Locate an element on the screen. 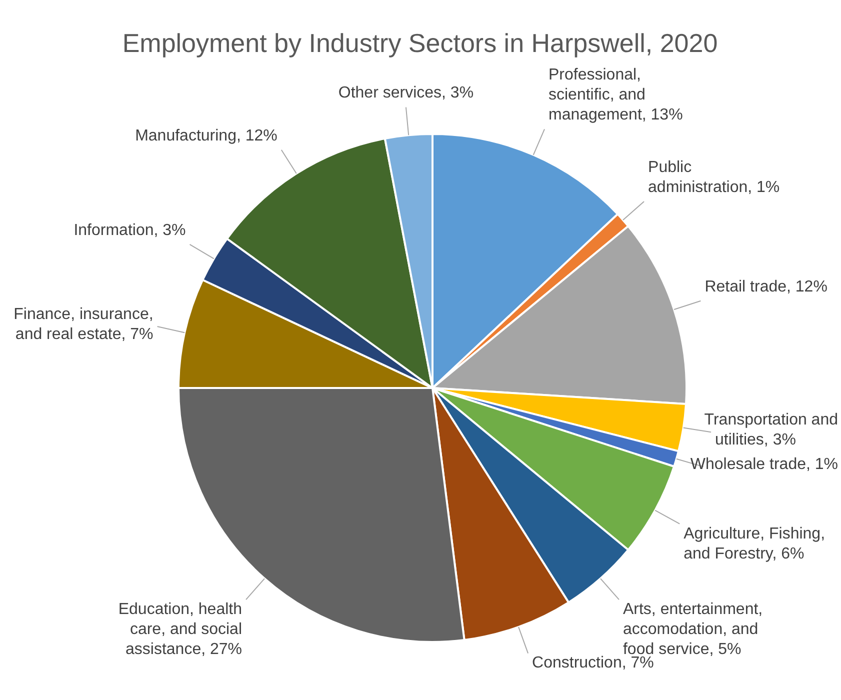 The height and width of the screenshot is (700, 841). slice-label: Information, 3% is located at coordinates (130, 230).